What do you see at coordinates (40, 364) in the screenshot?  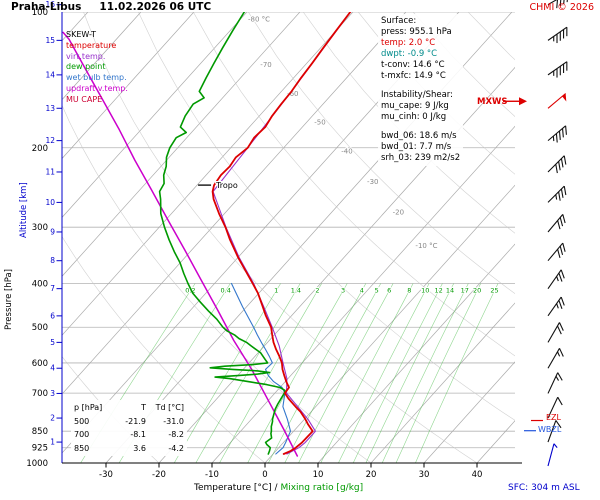 I see `svg-text: 600` at bounding box center [40, 364].